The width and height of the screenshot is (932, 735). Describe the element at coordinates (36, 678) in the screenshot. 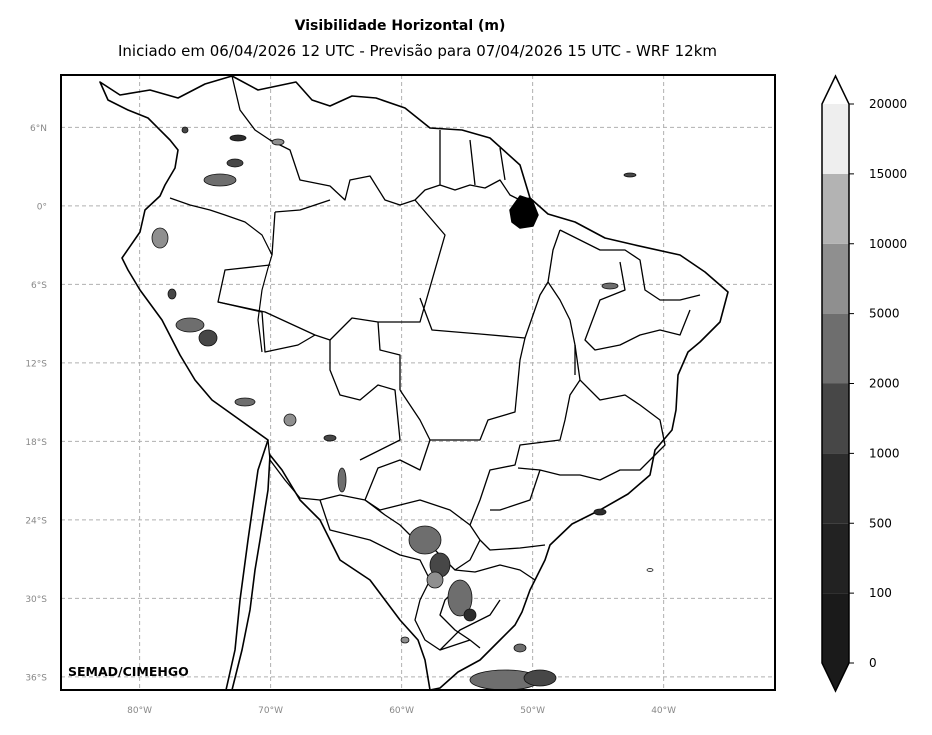

I see `lat-tick-label: 36°S` at that location.